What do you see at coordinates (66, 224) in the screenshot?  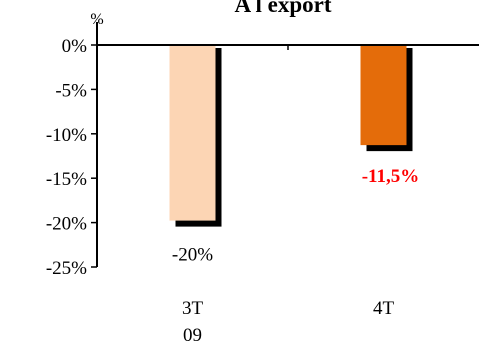 I see `y-tick-label: -20%` at bounding box center [66, 224].